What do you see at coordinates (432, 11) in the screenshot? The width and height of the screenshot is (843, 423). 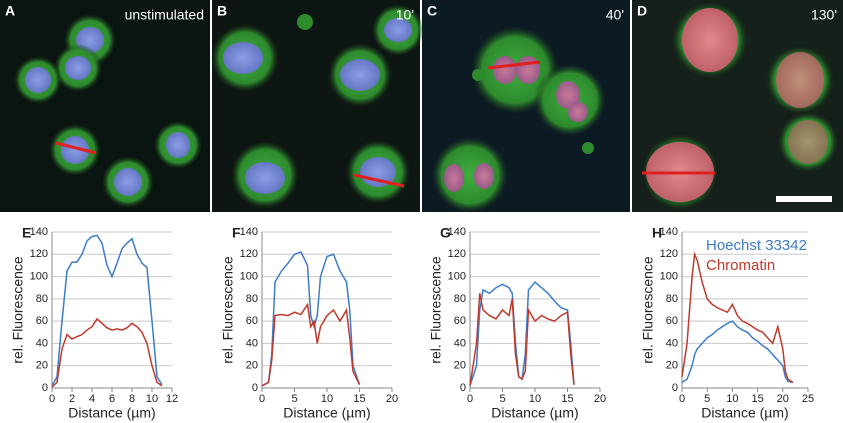 I see `panel-letter: C` at bounding box center [432, 11].